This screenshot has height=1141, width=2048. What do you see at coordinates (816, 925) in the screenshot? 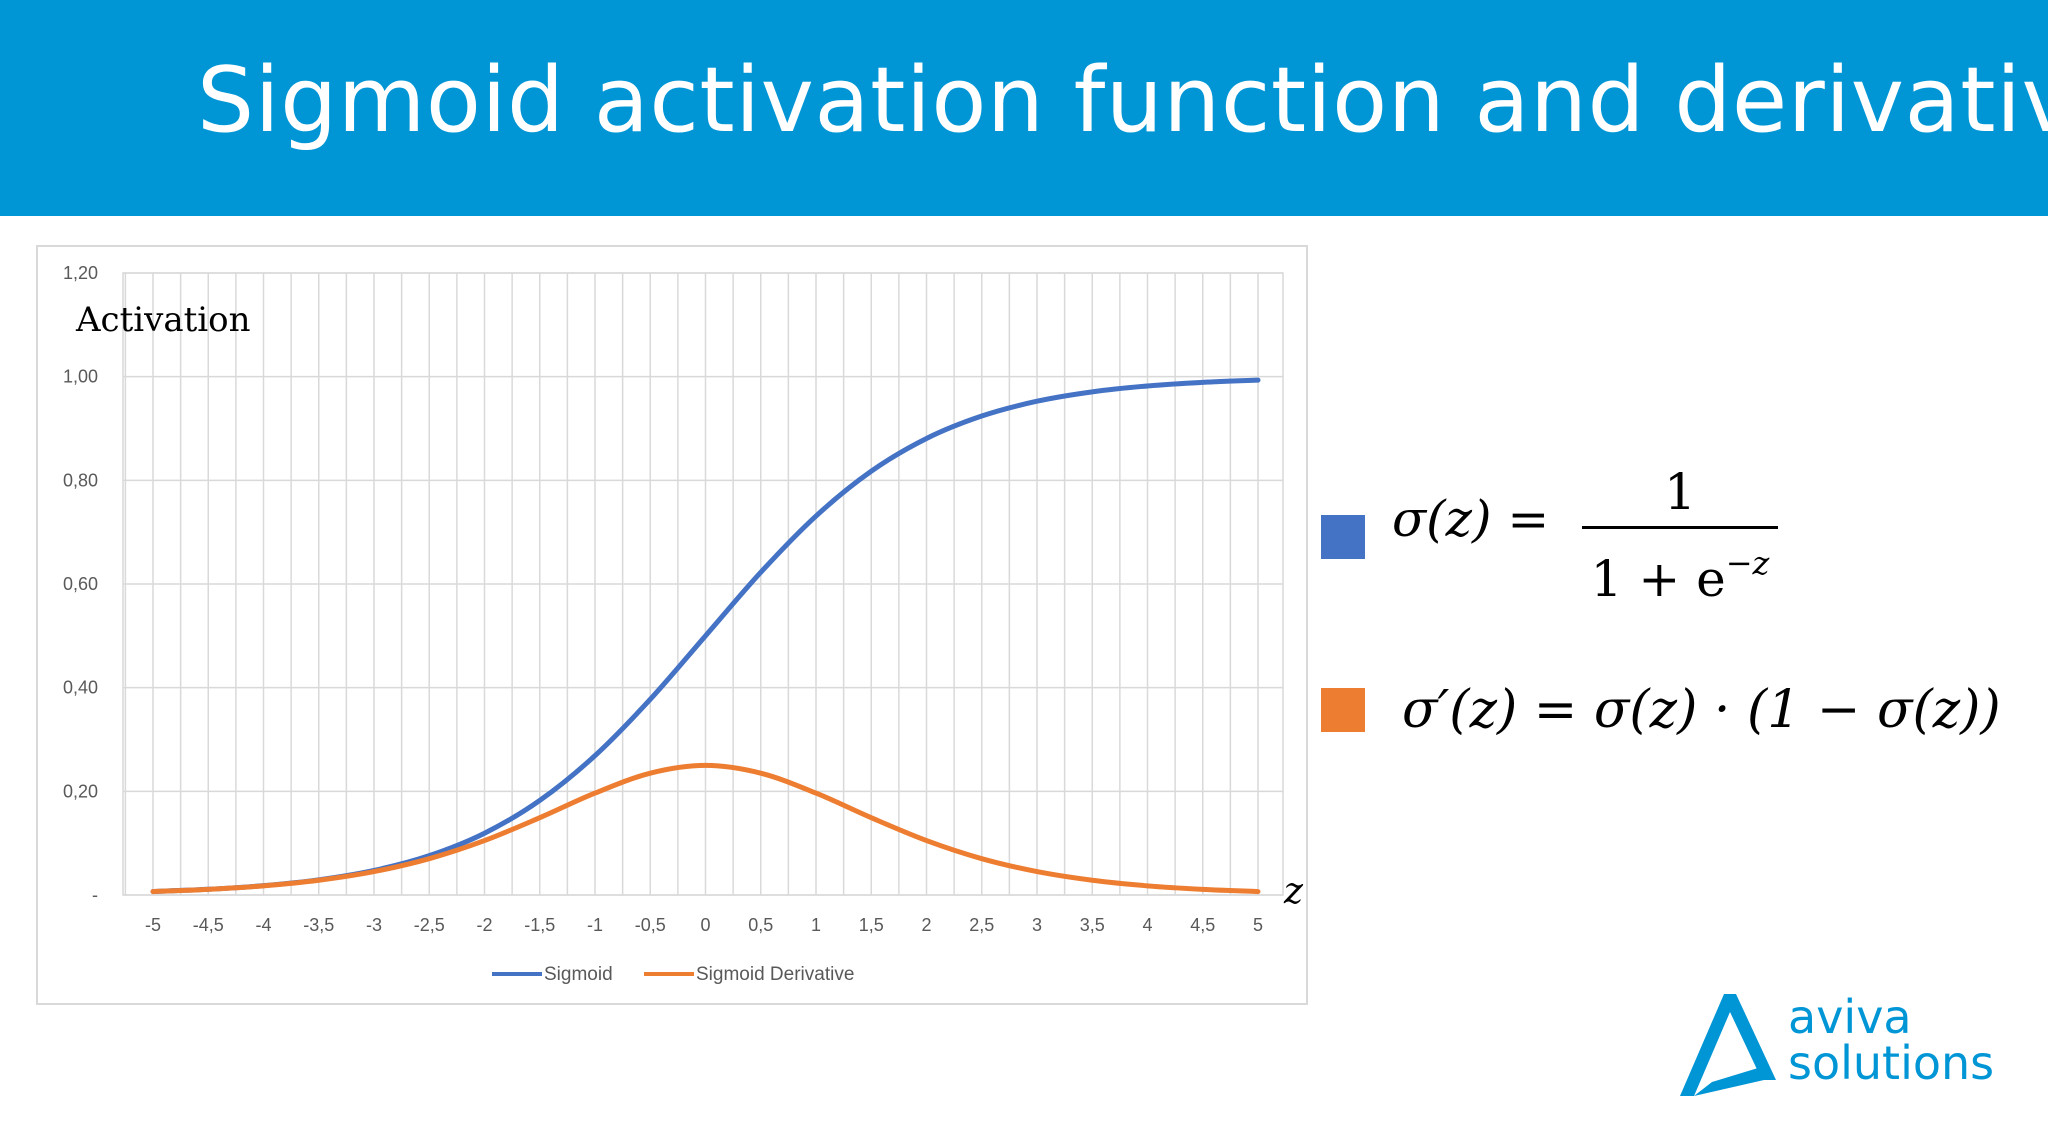
I see `x-tick-label: 1` at bounding box center [816, 925].